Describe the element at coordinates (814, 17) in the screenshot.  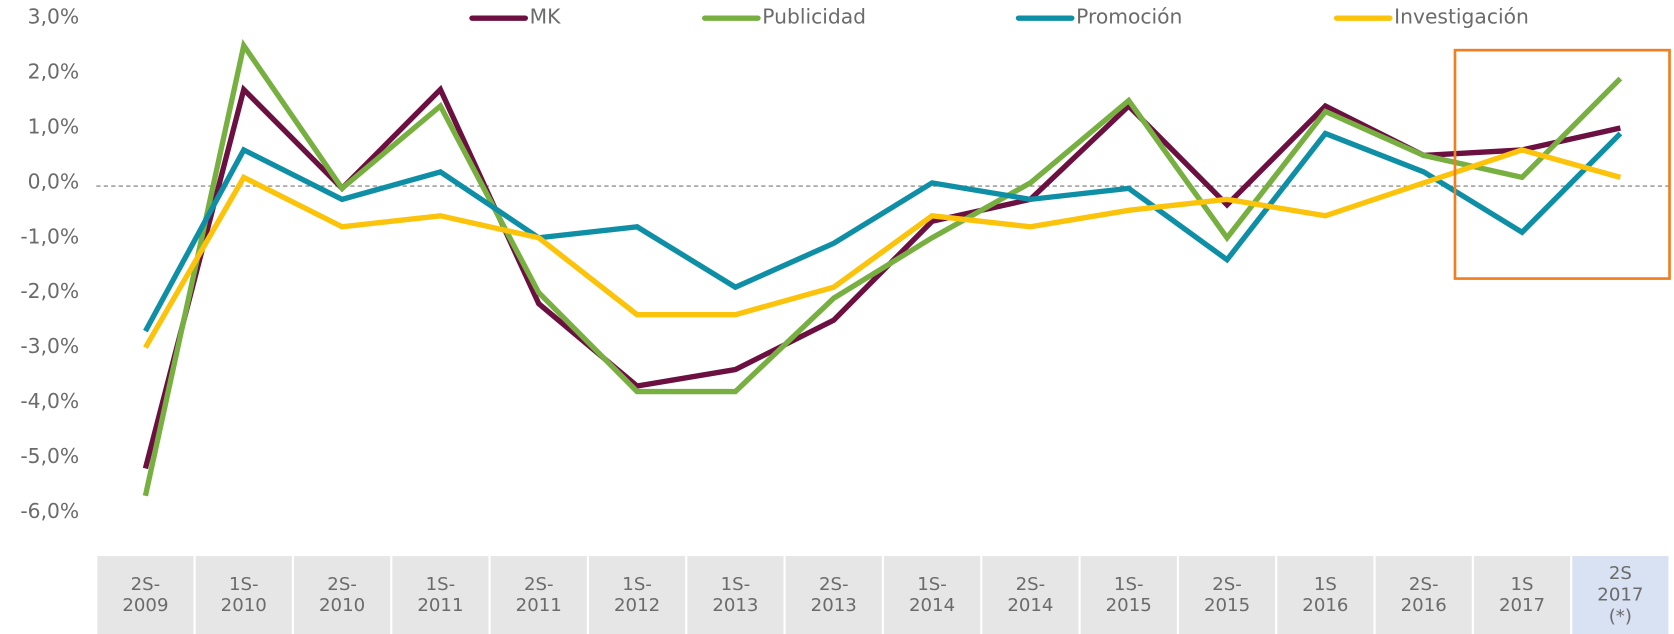
I see `legend-label: Publicidad` at that location.